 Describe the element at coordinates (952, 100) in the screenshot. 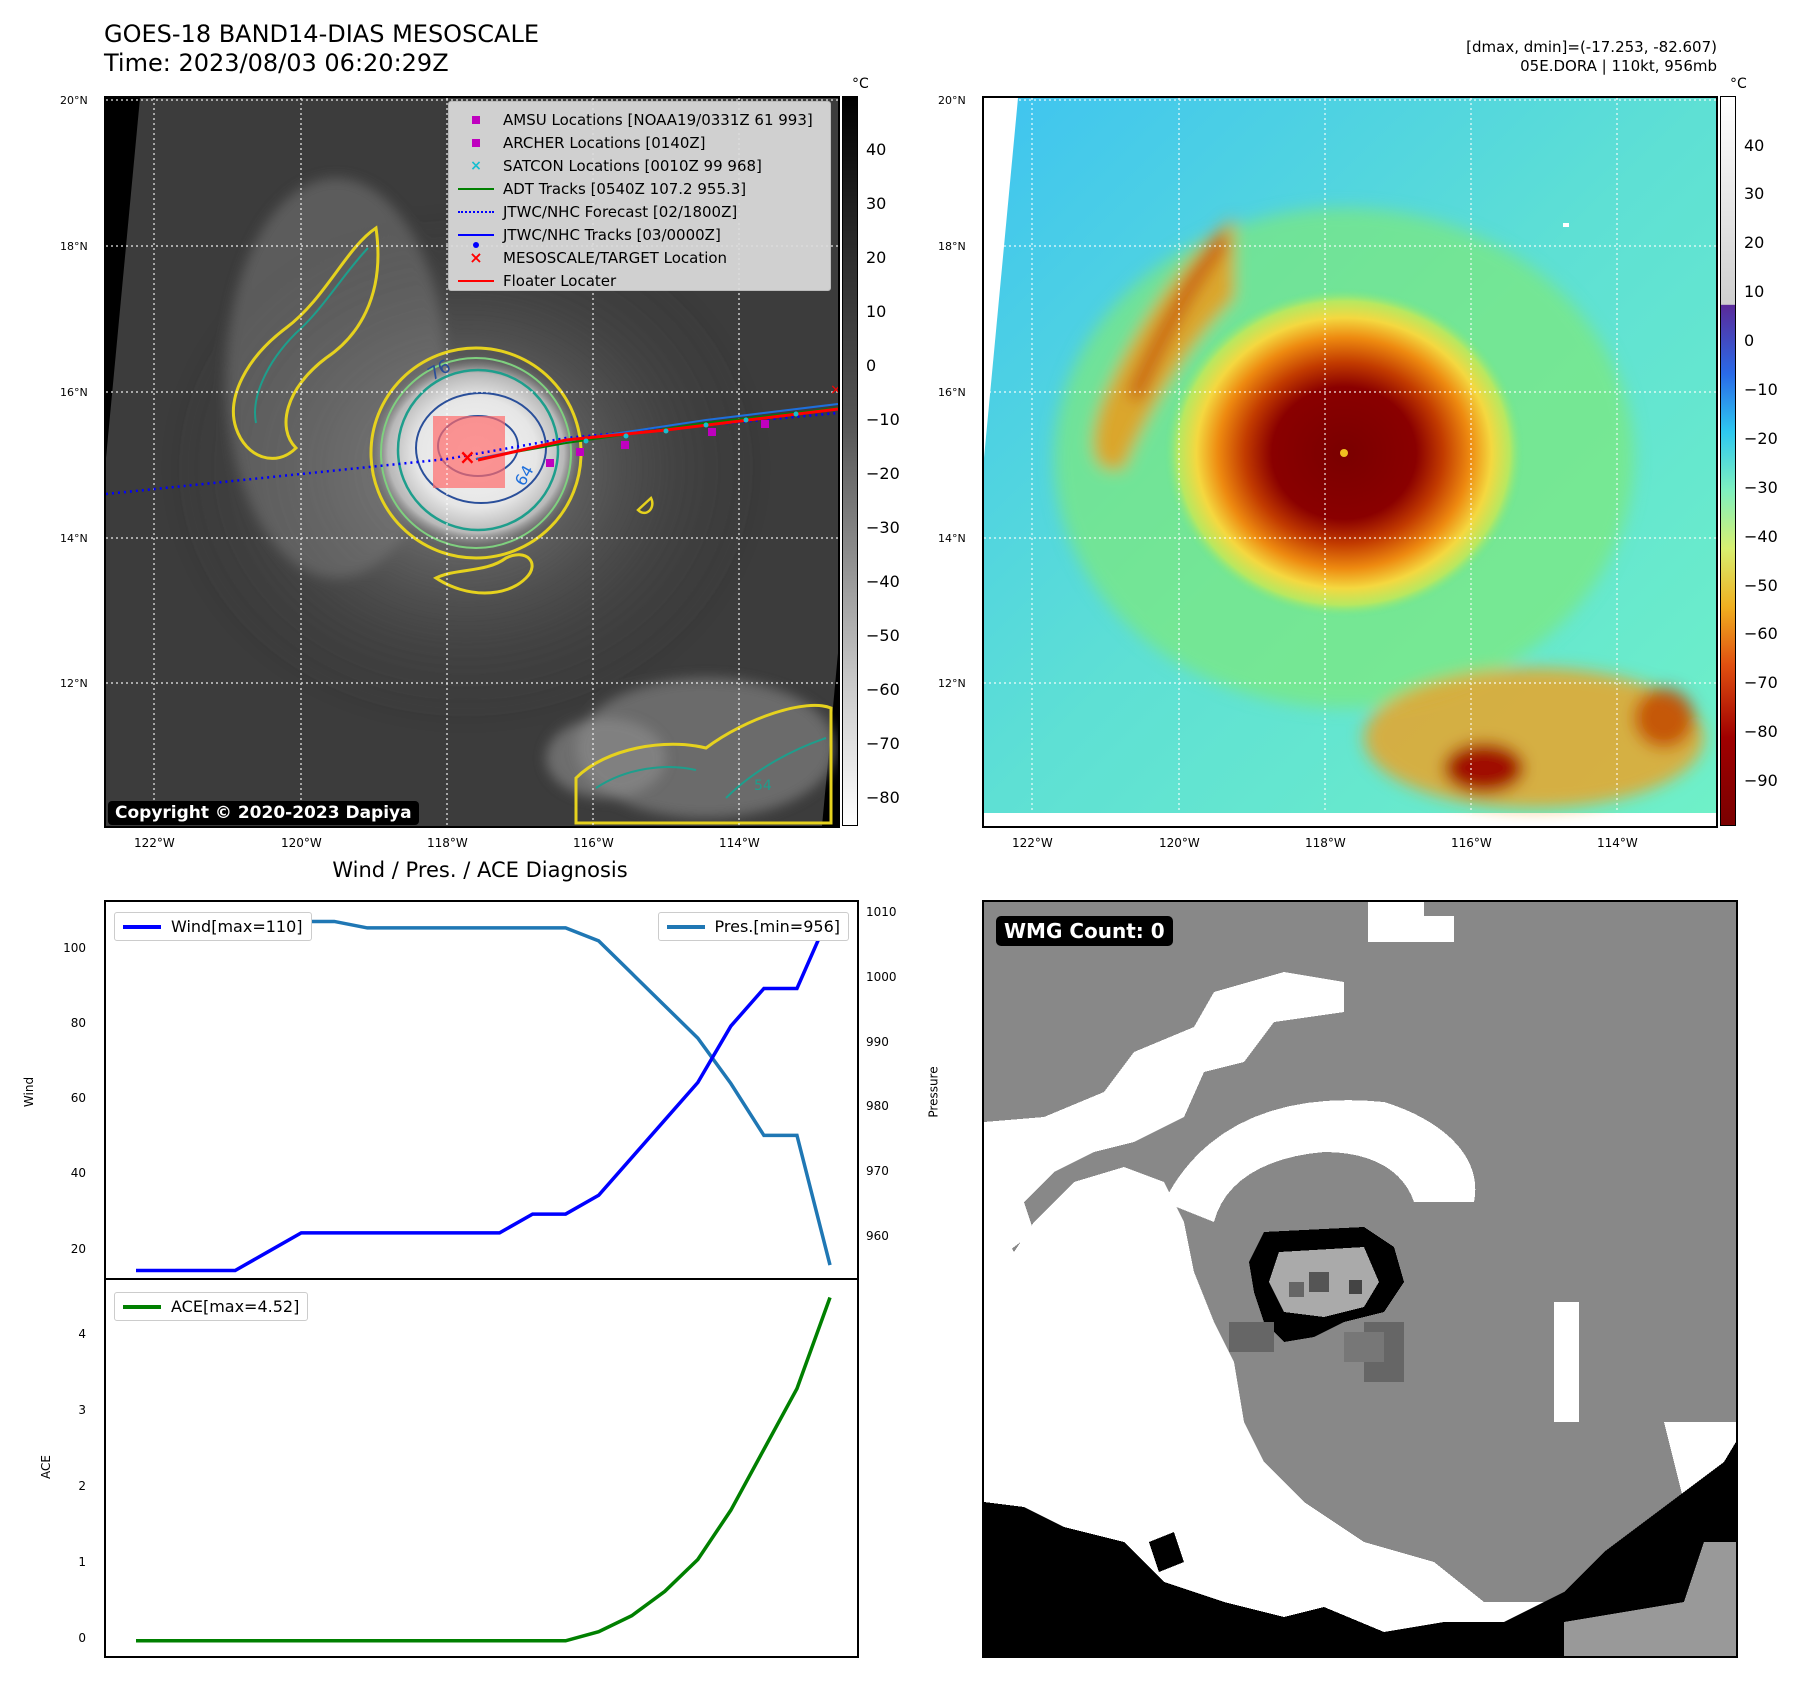

I see `color-lat-label-20: 20°N` at that location.